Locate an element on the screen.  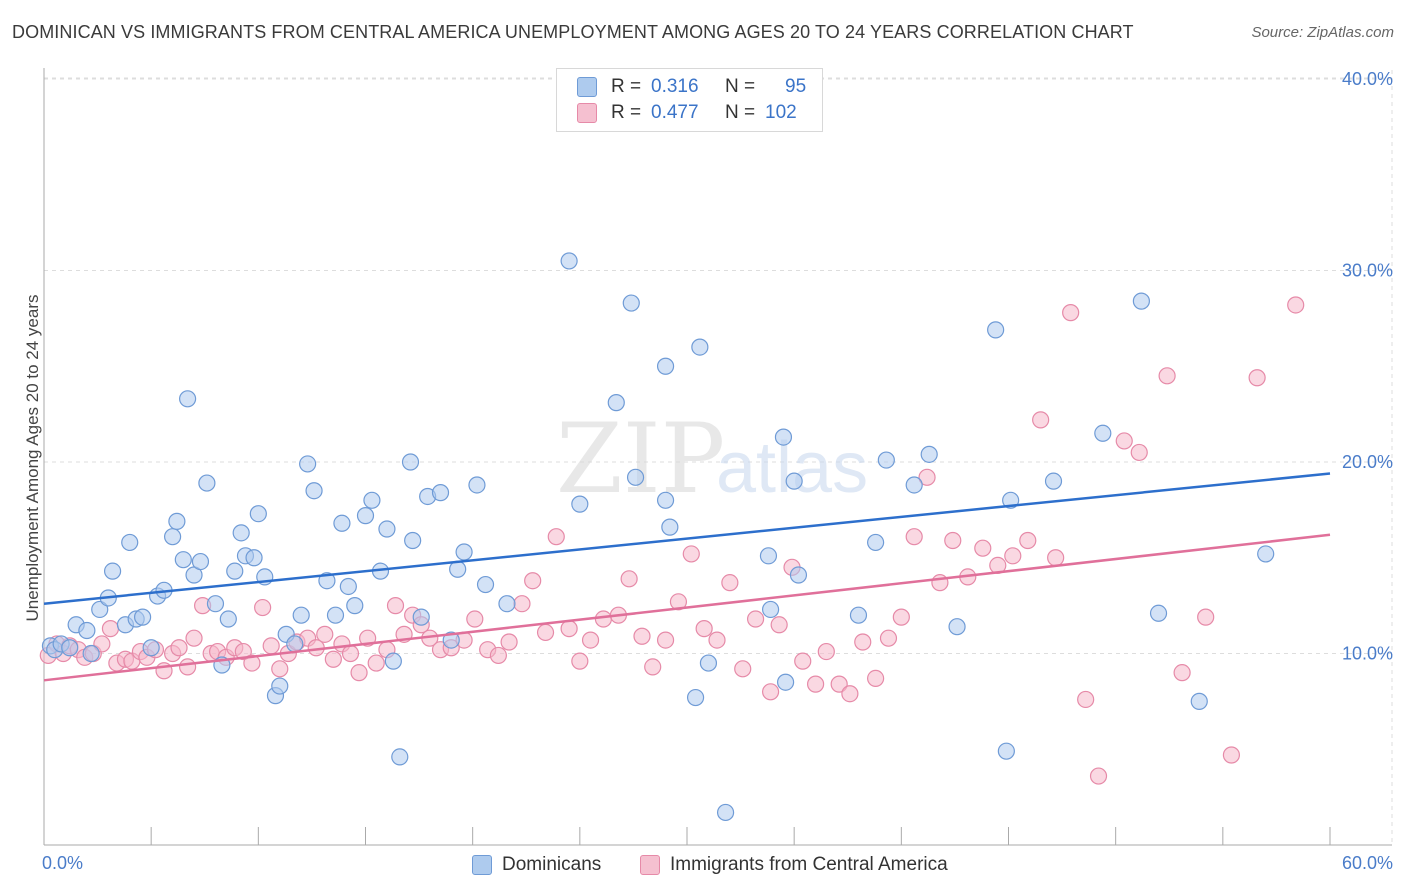
bottom-legend-label-dominicans: Dominicans is located at coordinates (552, 864).